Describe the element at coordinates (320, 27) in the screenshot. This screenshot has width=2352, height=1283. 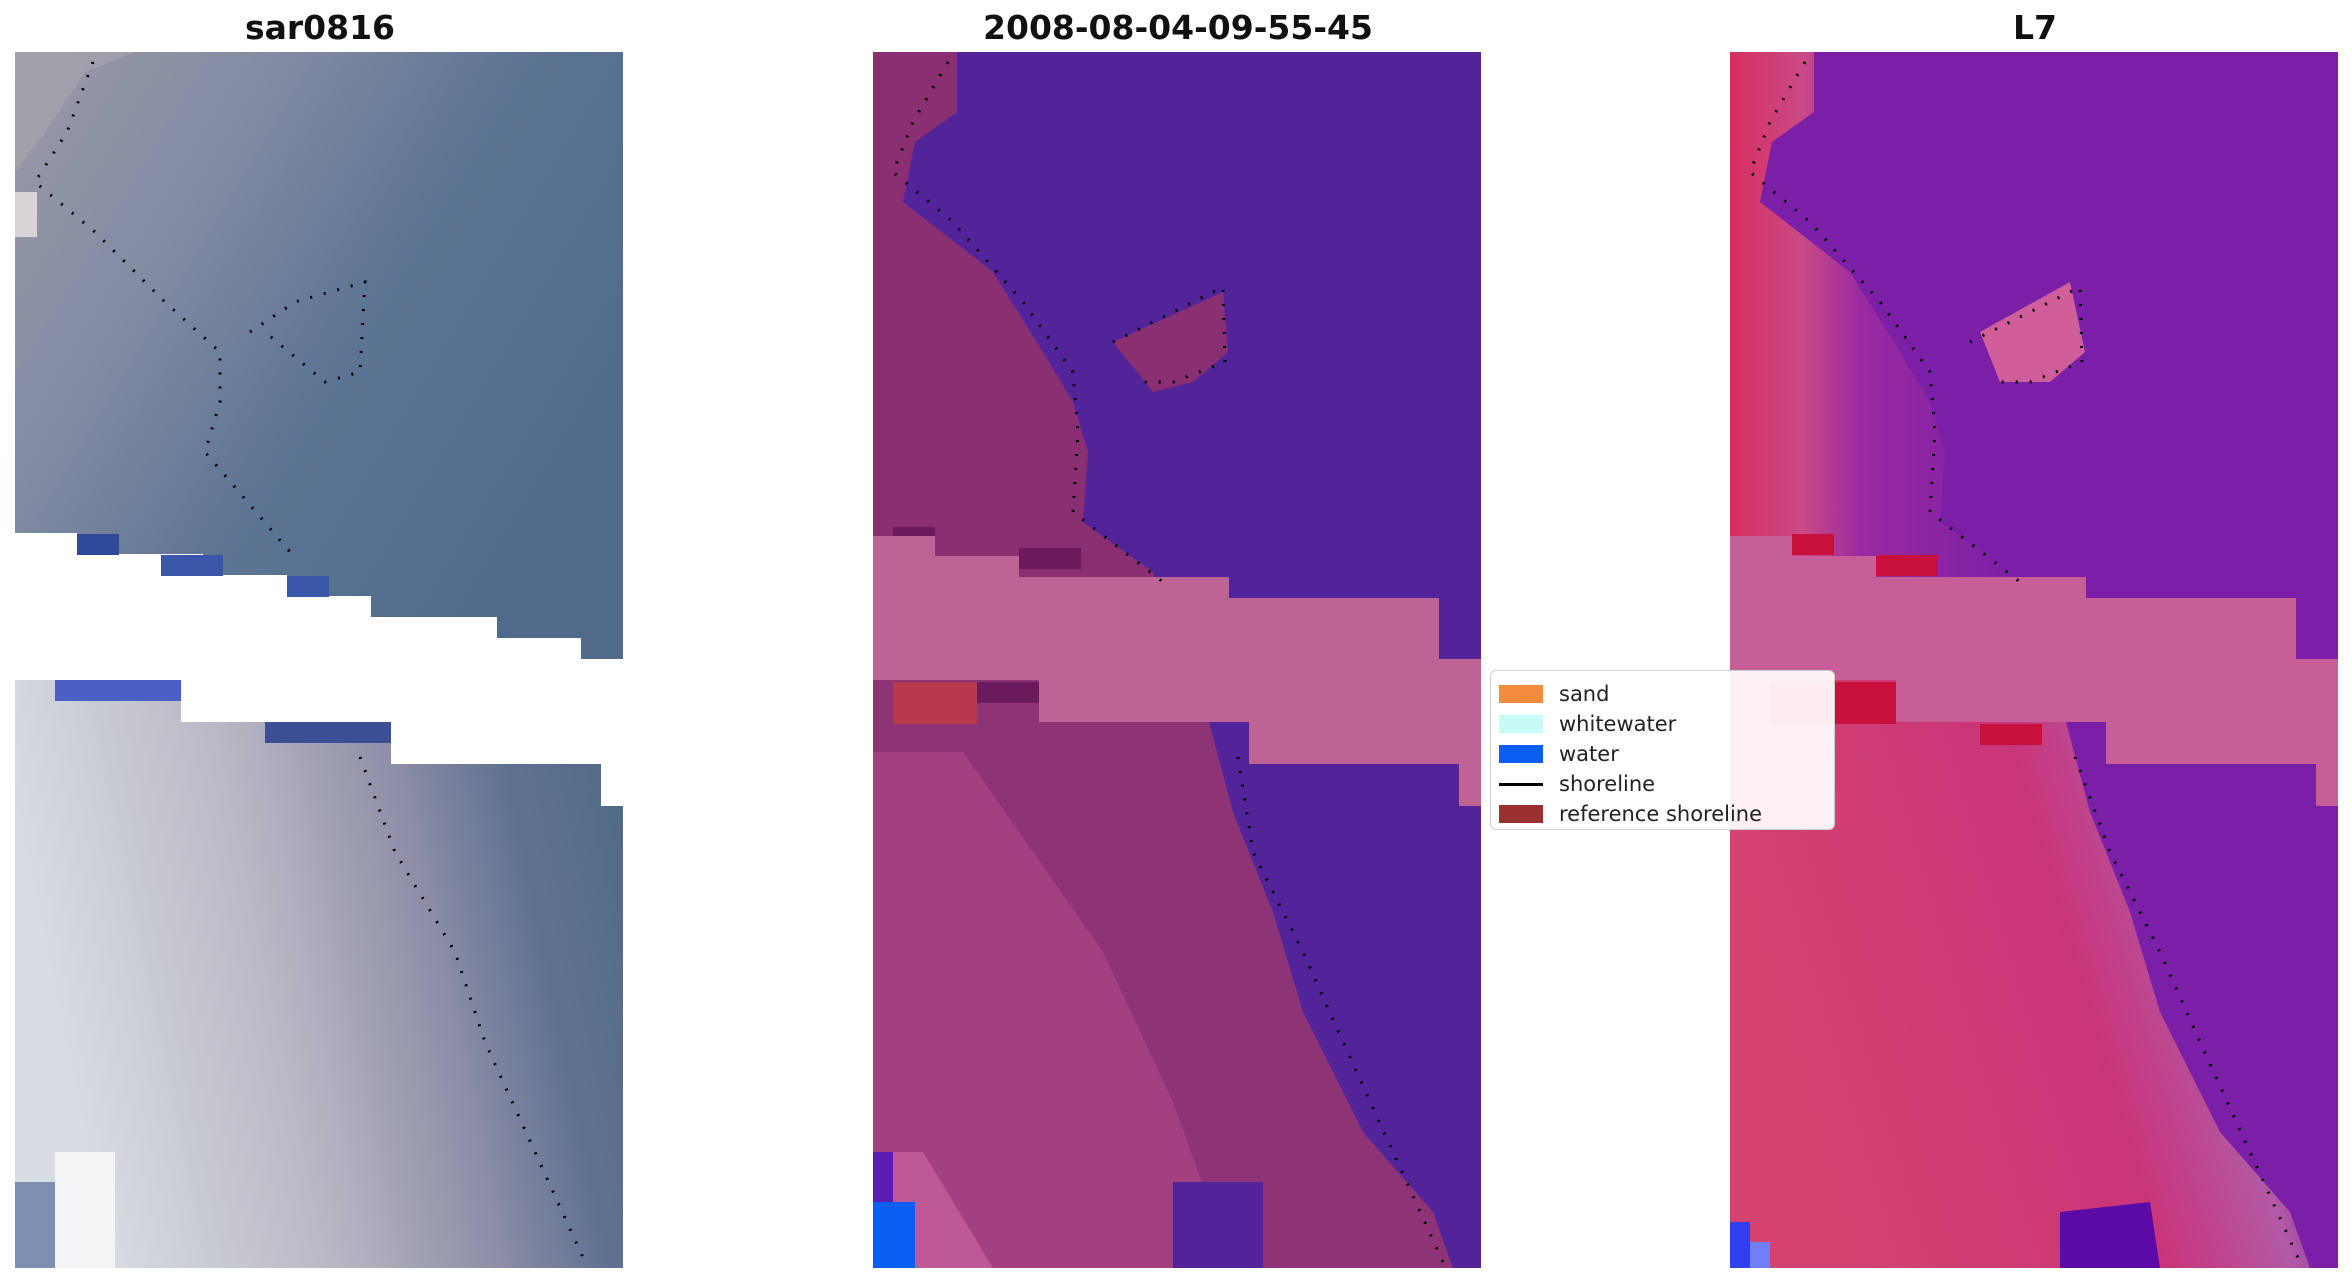
I see `panel-title-left: sar0816` at that location.